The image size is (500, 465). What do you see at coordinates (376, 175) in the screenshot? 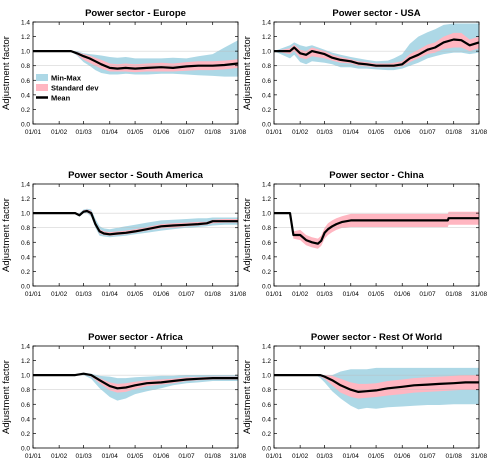
I see `panel-title: Power sector - China` at bounding box center [376, 175].